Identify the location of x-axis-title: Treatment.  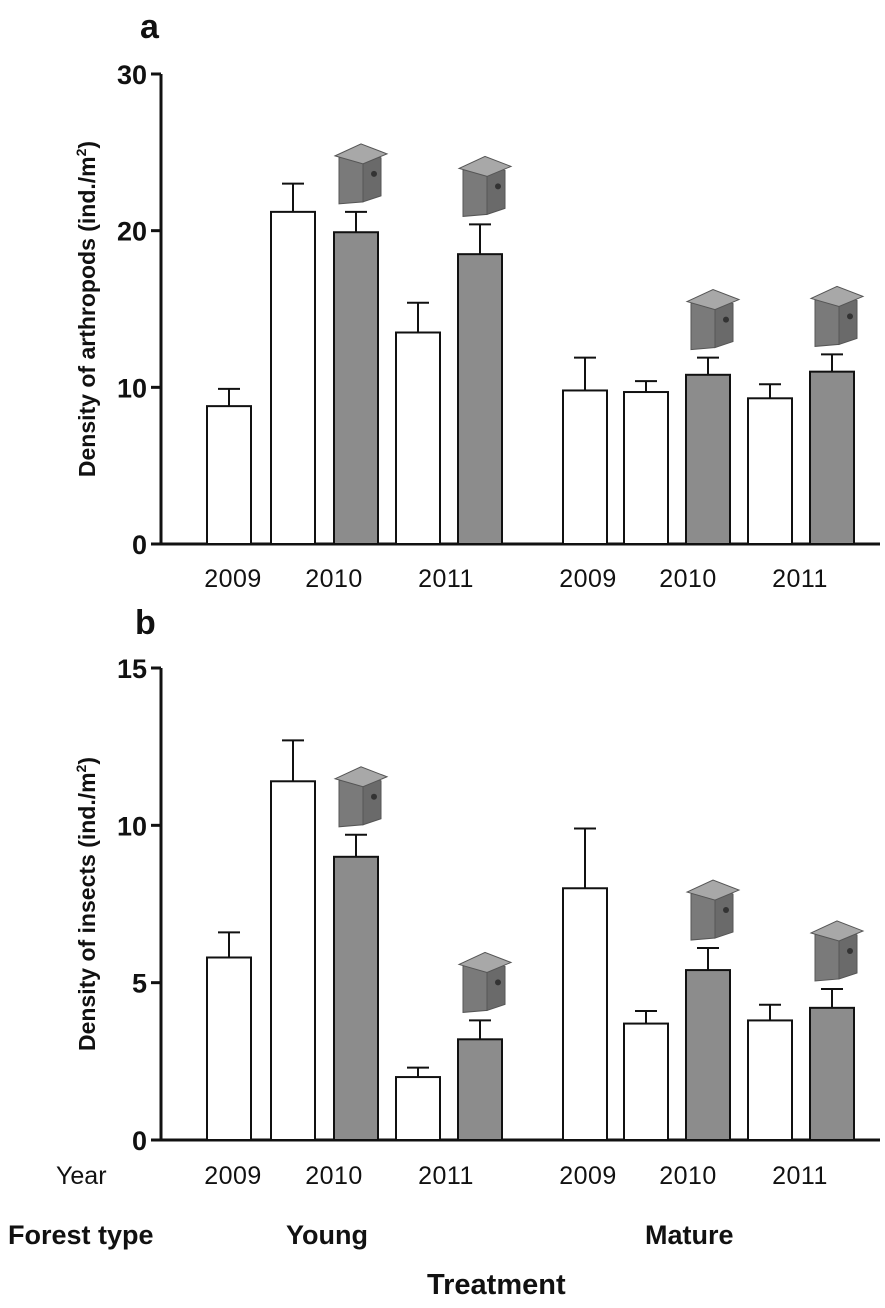
(496, 1285).